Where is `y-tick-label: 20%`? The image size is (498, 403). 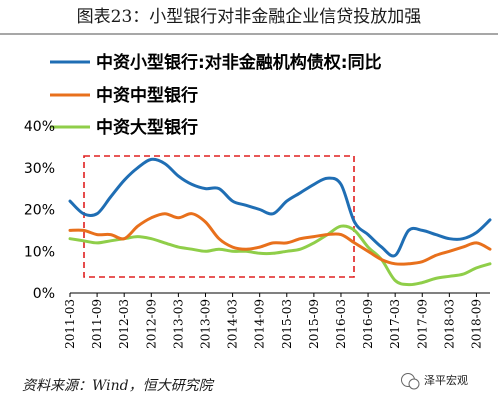 y-tick-label: 20% is located at coordinates (39, 211).